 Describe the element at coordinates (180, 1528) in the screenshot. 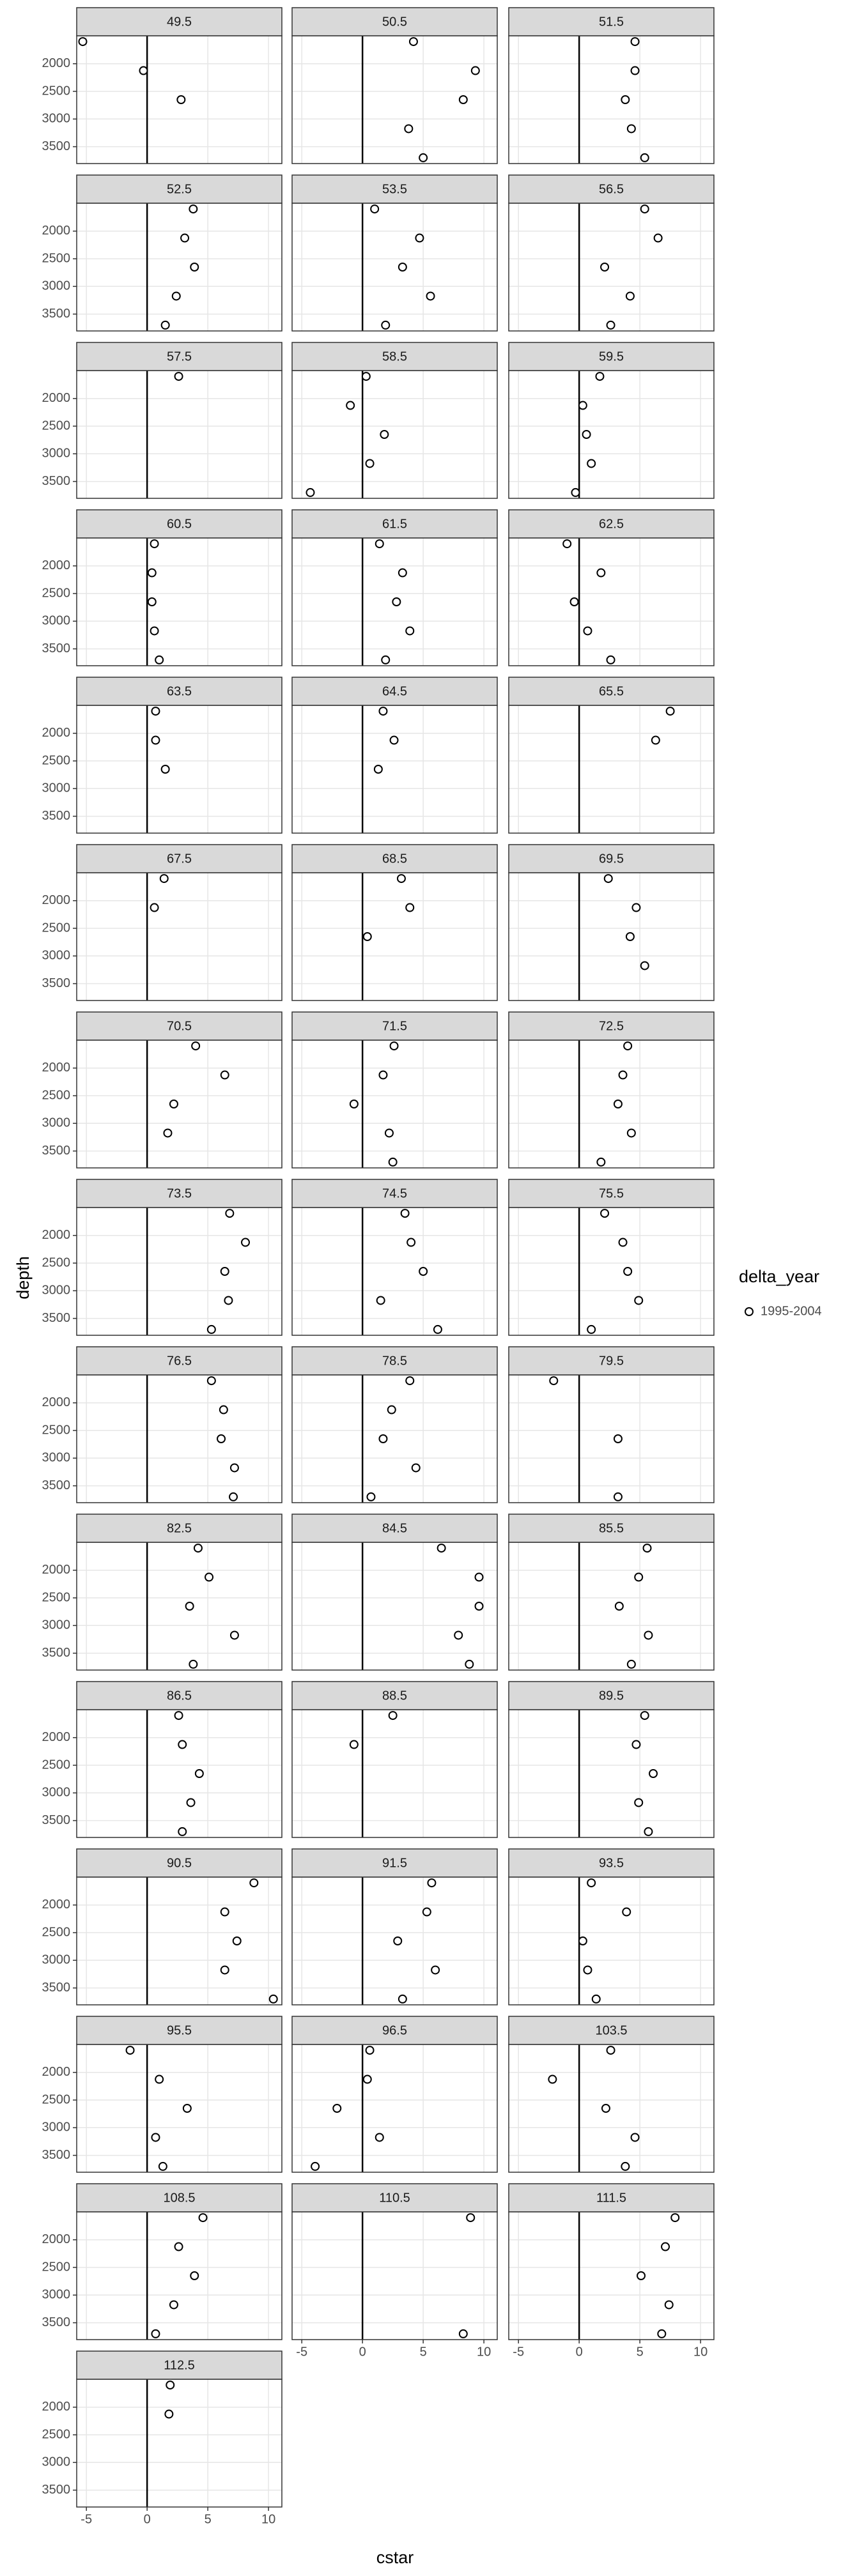

I see `strip-label: 82.5` at that location.